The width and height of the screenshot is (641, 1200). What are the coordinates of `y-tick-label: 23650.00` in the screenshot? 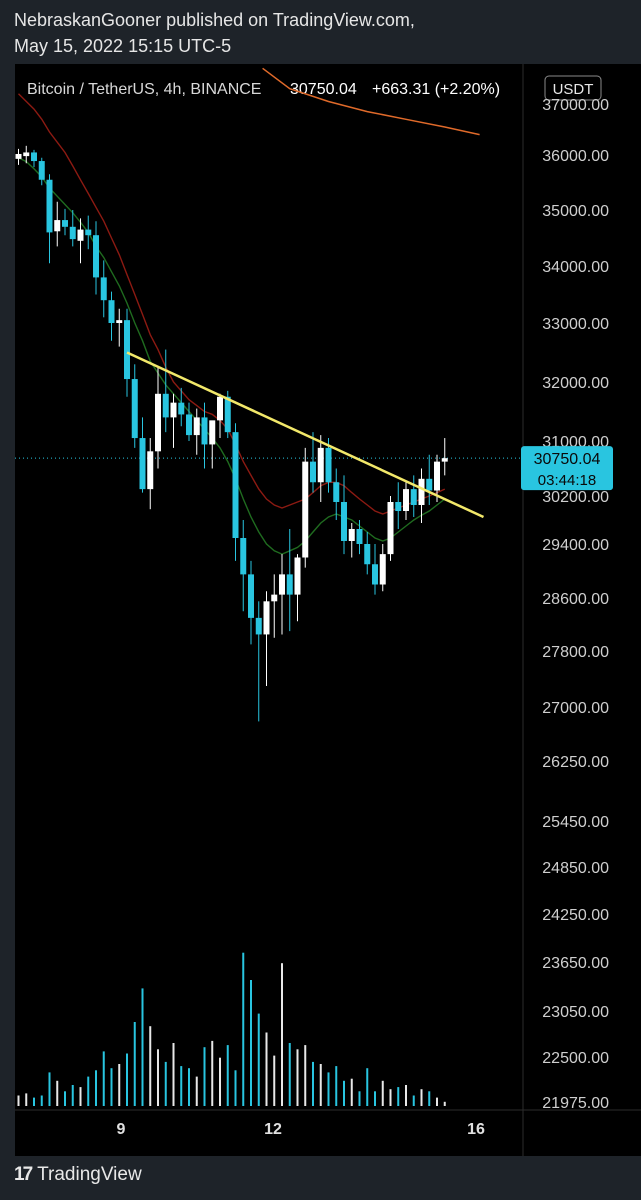 It's located at (575, 963).